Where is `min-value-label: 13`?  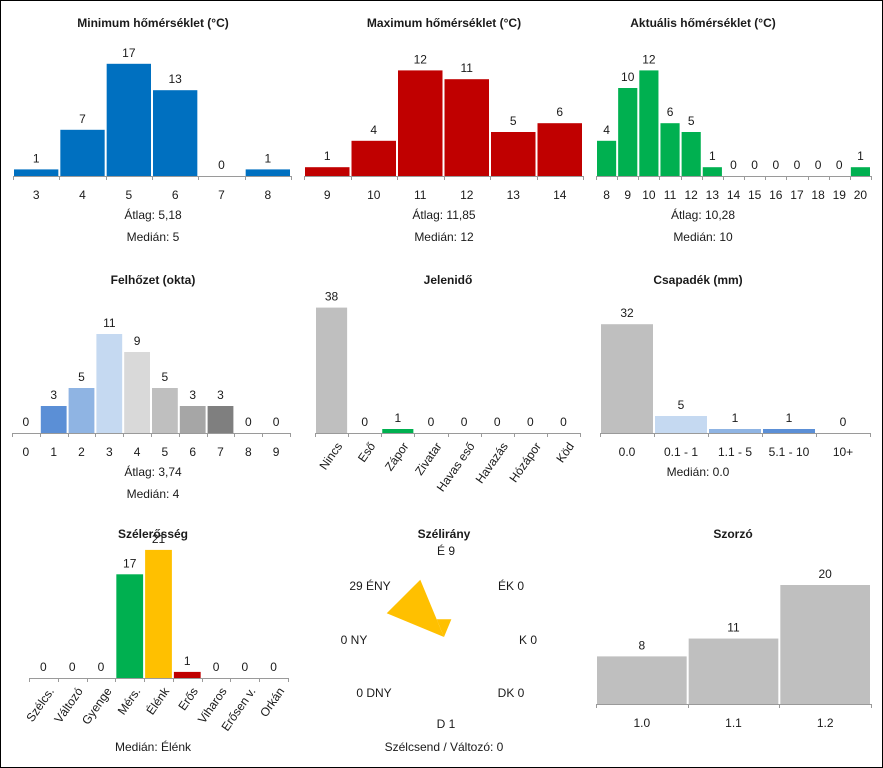 min-value-label: 13 is located at coordinates (175, 79).